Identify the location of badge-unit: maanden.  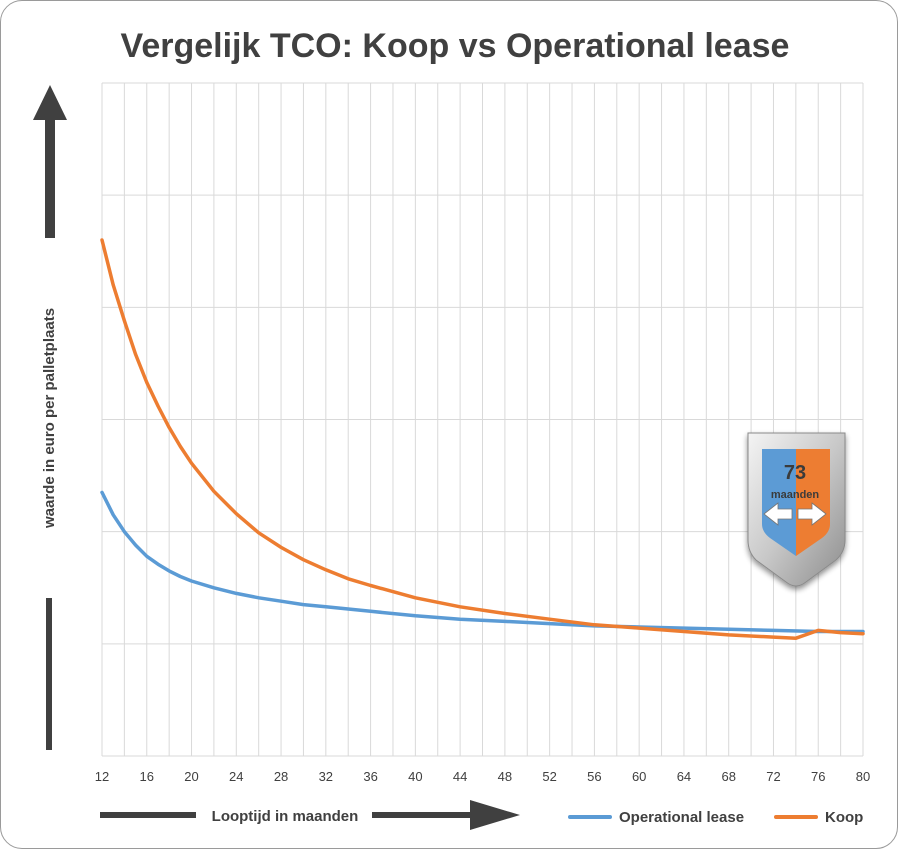
(795, 495).